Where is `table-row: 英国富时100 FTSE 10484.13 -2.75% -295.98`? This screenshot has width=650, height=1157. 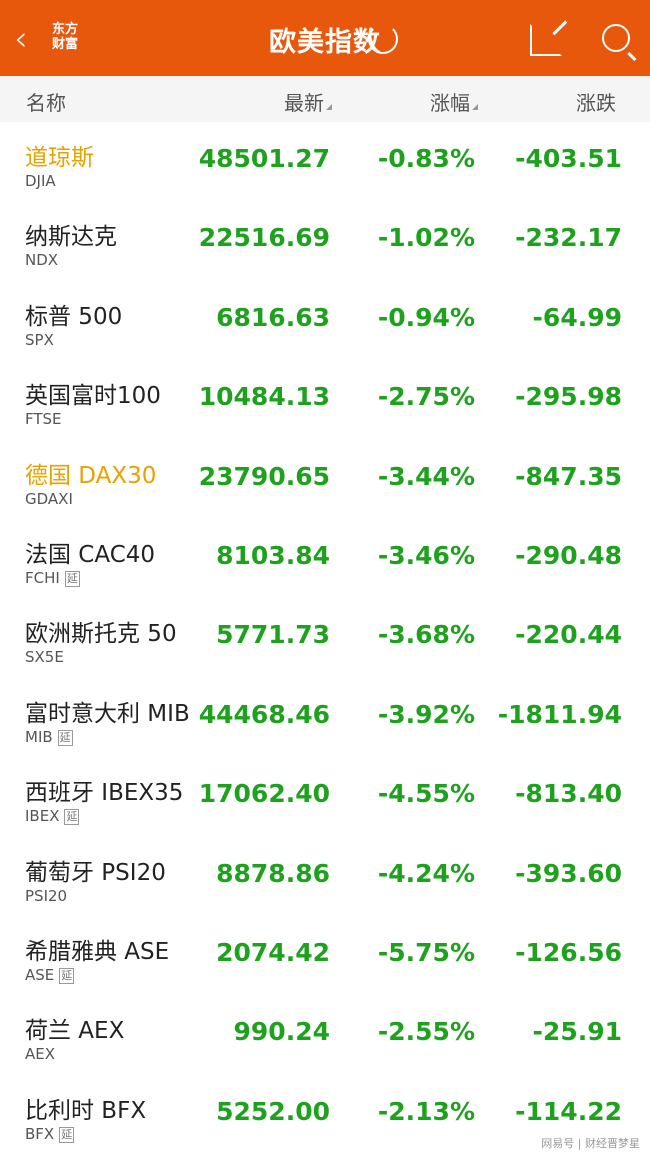 table-row: 英国富时100 FTSE 10484.13 -2.75% -295.98 is located at coordinates (325, 399).